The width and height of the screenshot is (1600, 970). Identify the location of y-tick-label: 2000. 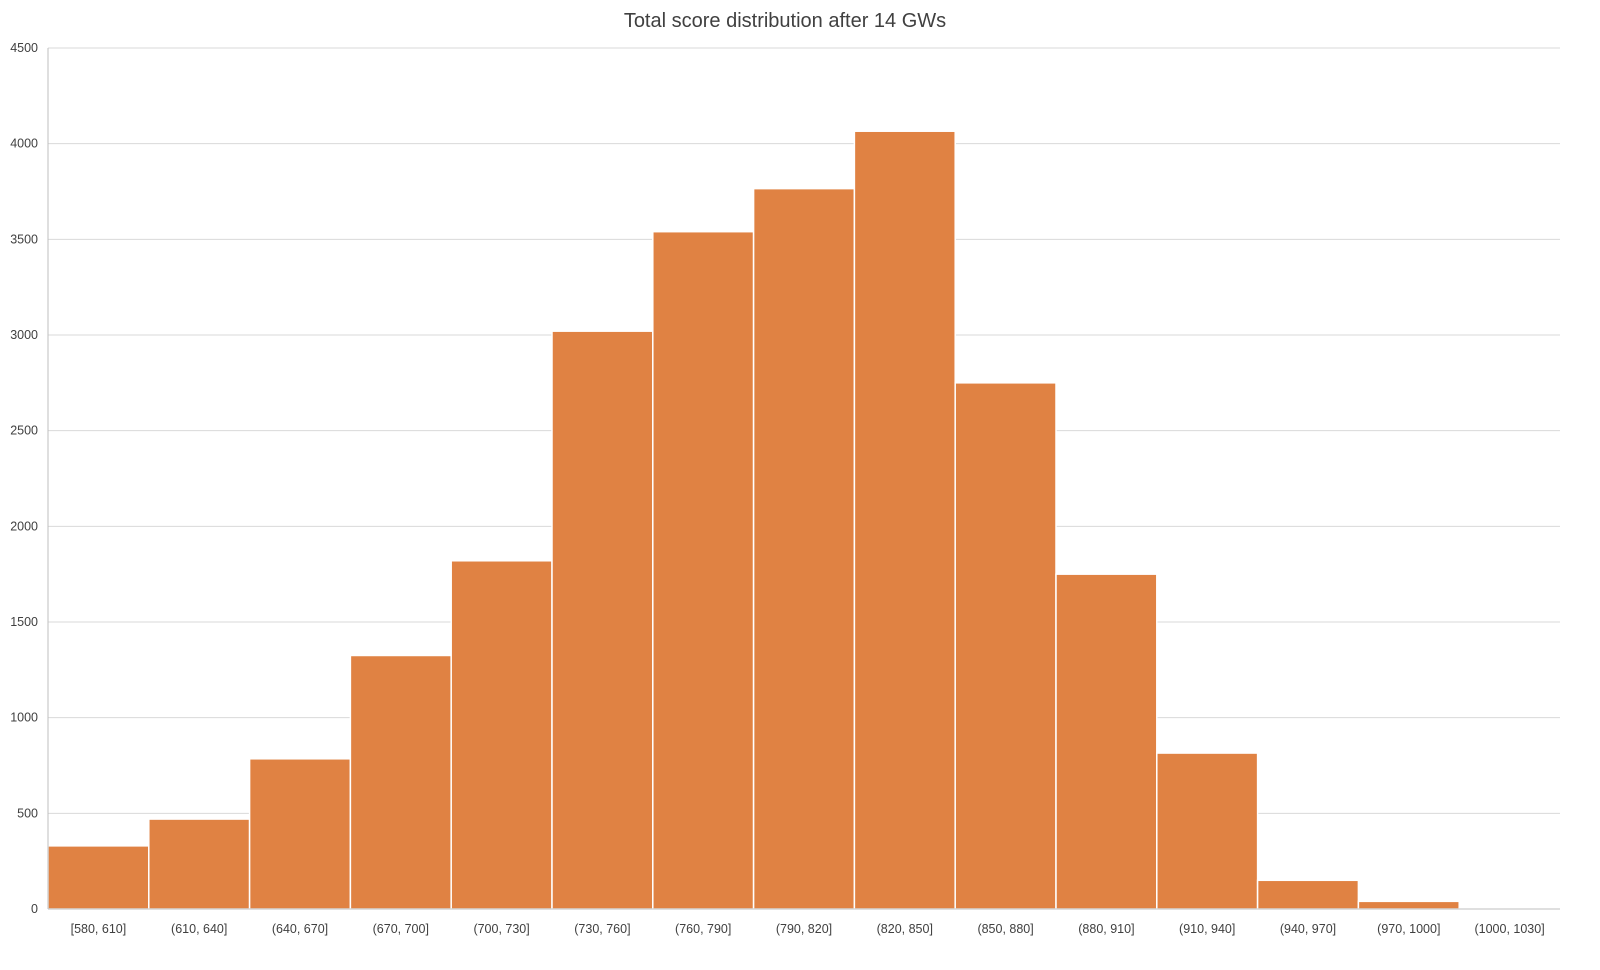
(24, 526).